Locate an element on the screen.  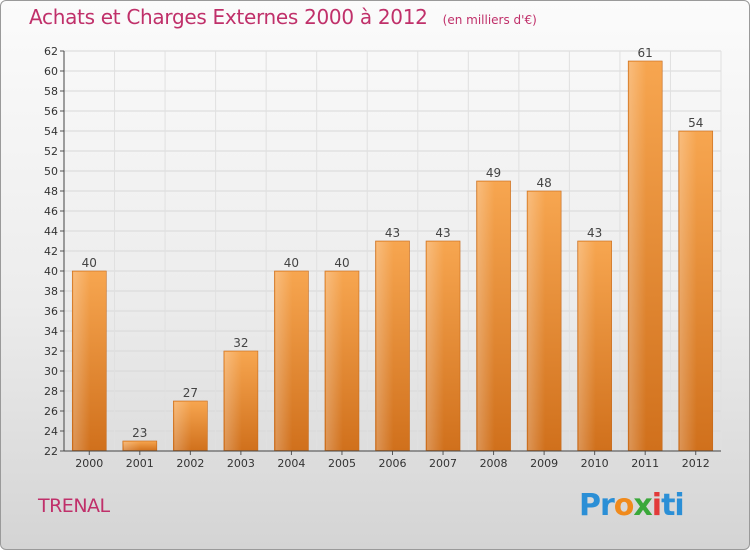
y-tick-label: 38 is located at coordinates (51, 291).